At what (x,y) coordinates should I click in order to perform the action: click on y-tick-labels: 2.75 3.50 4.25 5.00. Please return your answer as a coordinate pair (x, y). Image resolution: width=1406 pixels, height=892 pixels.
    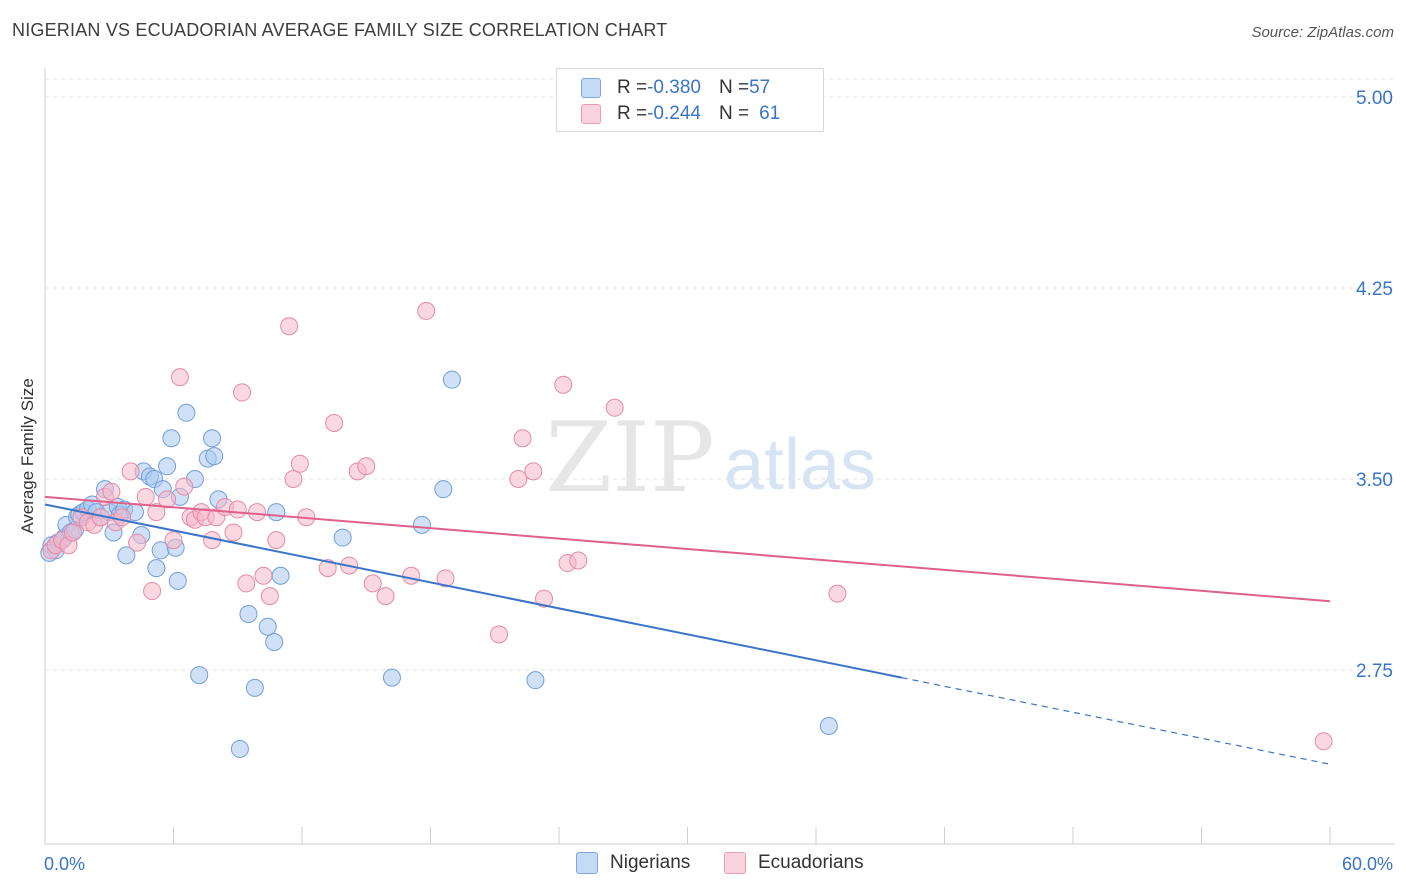
    Looking at the image, I should click on (1374, 385).